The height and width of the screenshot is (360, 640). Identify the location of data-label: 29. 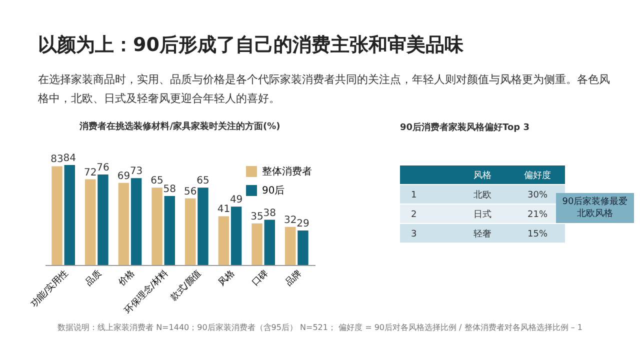
(303, 224).